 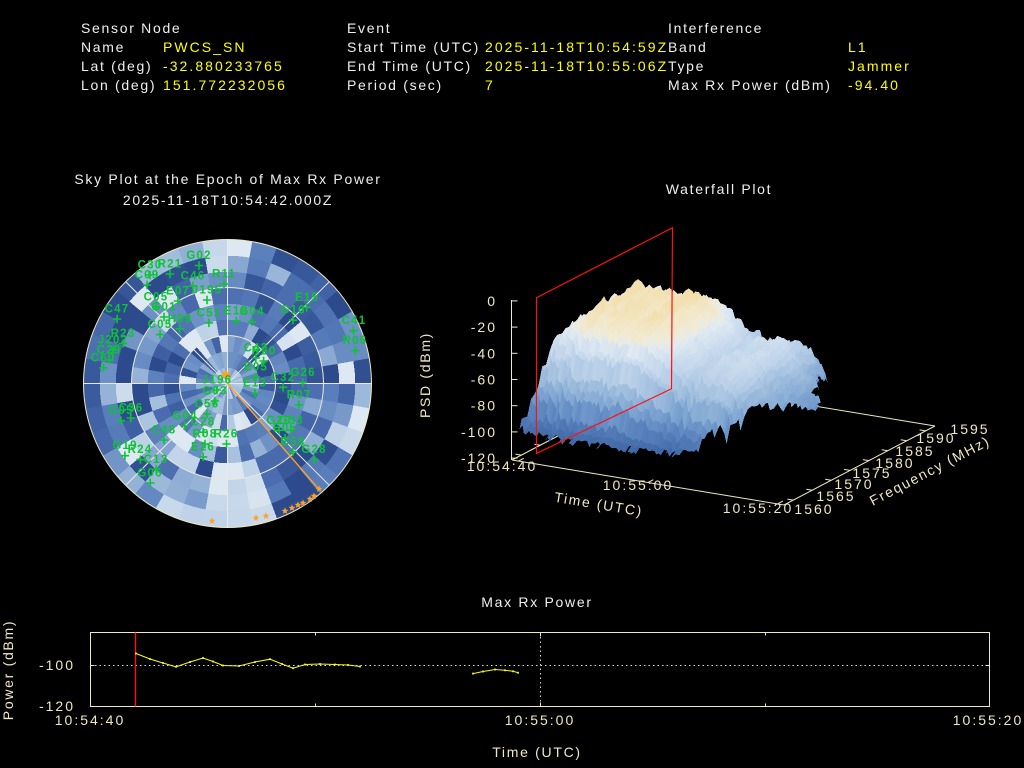 What do you see at coordinates (425, 375) in the screenshot?
I see `svg-text: PSD (dBm)` at bounding box center [425, 375].